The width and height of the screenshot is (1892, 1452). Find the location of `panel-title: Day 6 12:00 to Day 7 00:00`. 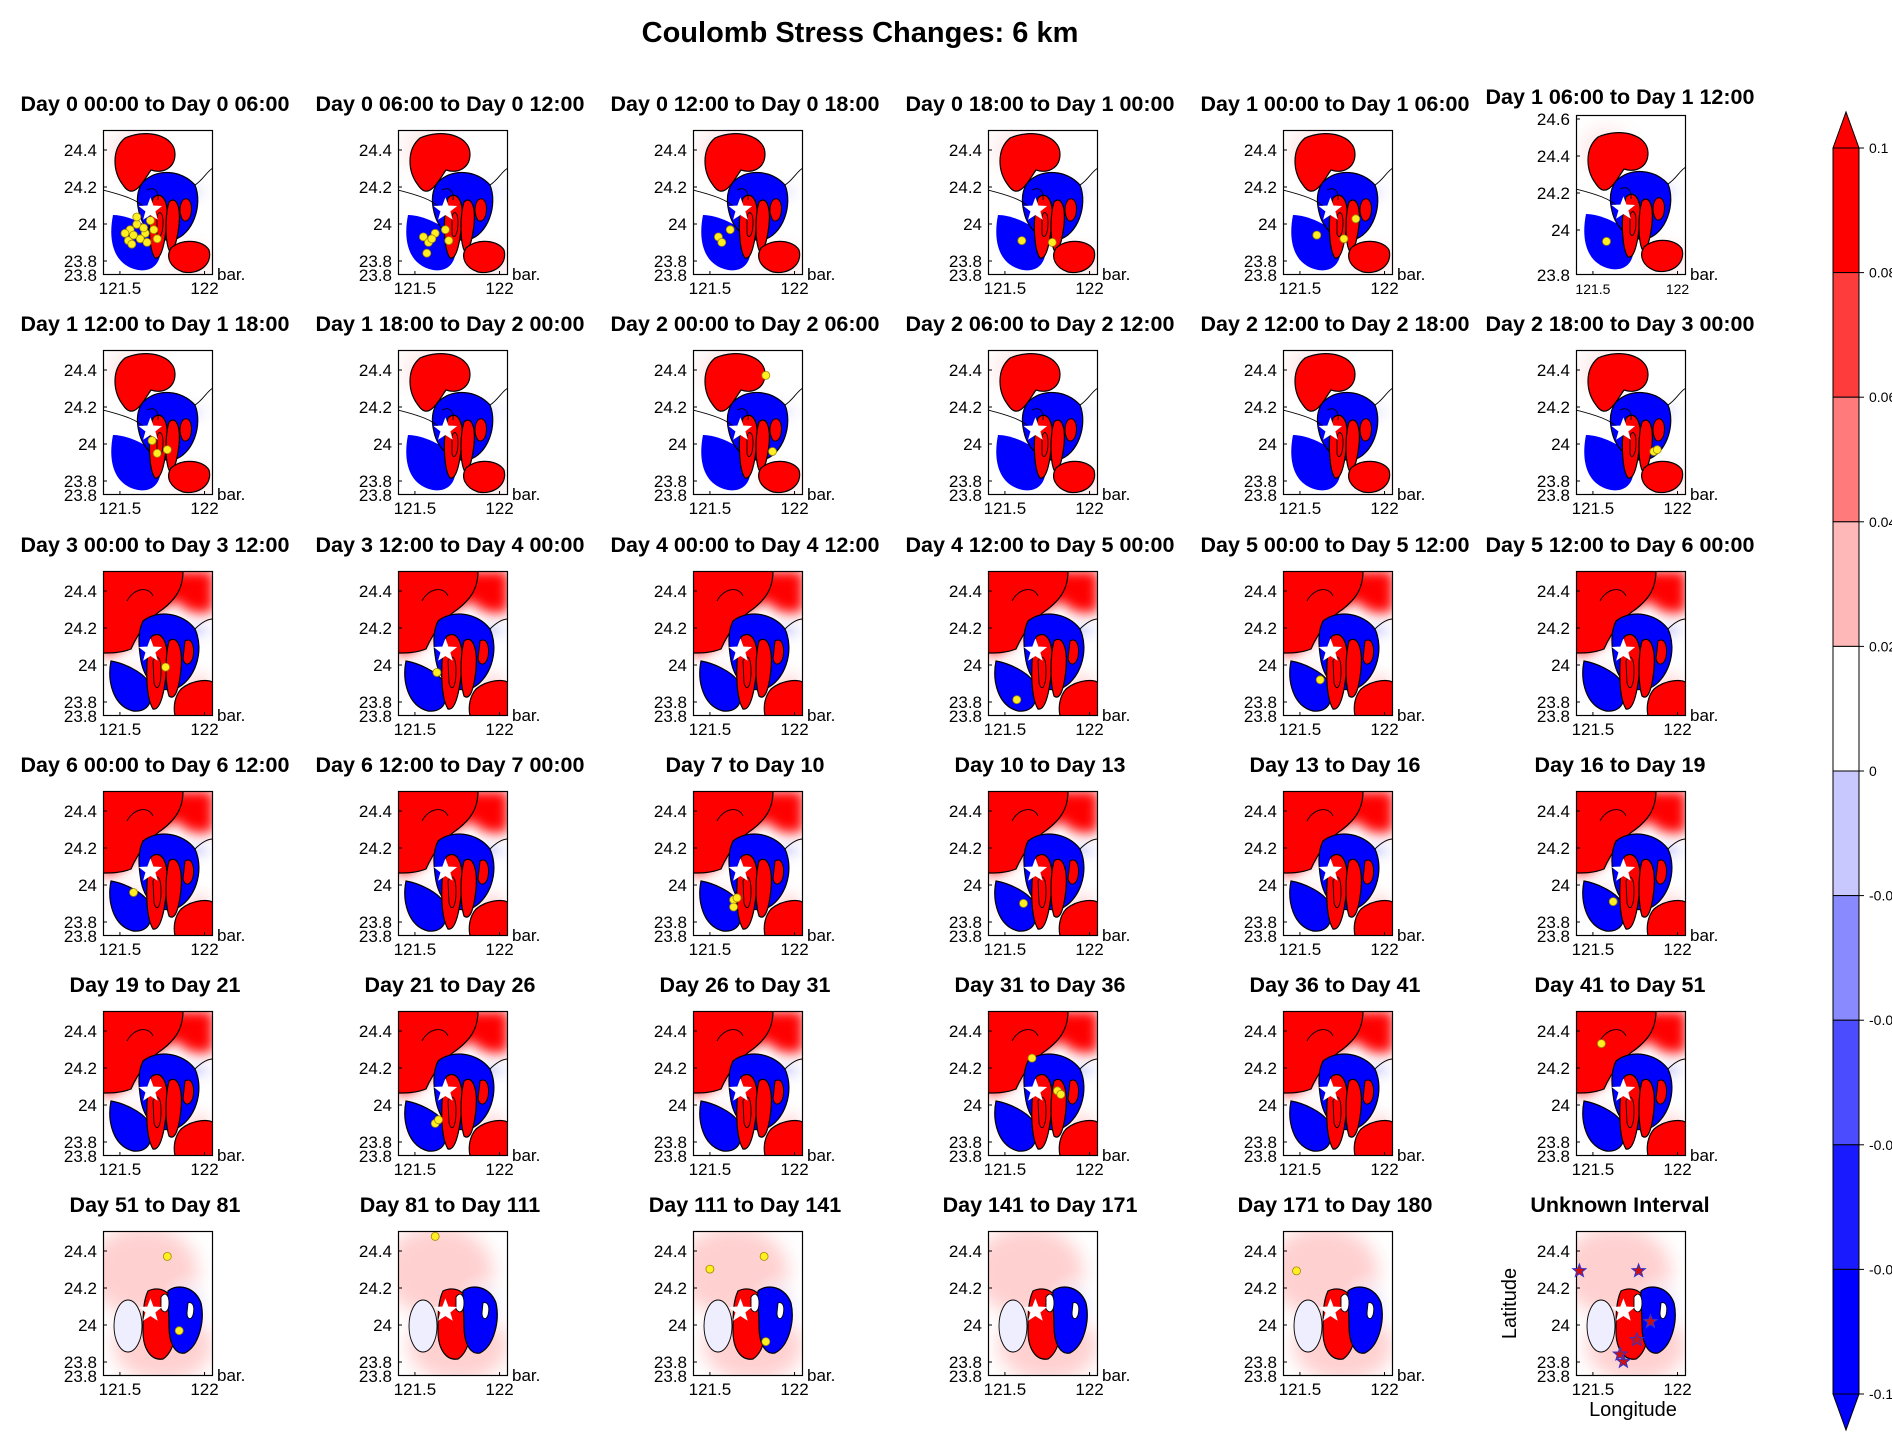

panel-title: Day 6 12:00 to Day 7 00:00 is located at coordinates (450, 765).